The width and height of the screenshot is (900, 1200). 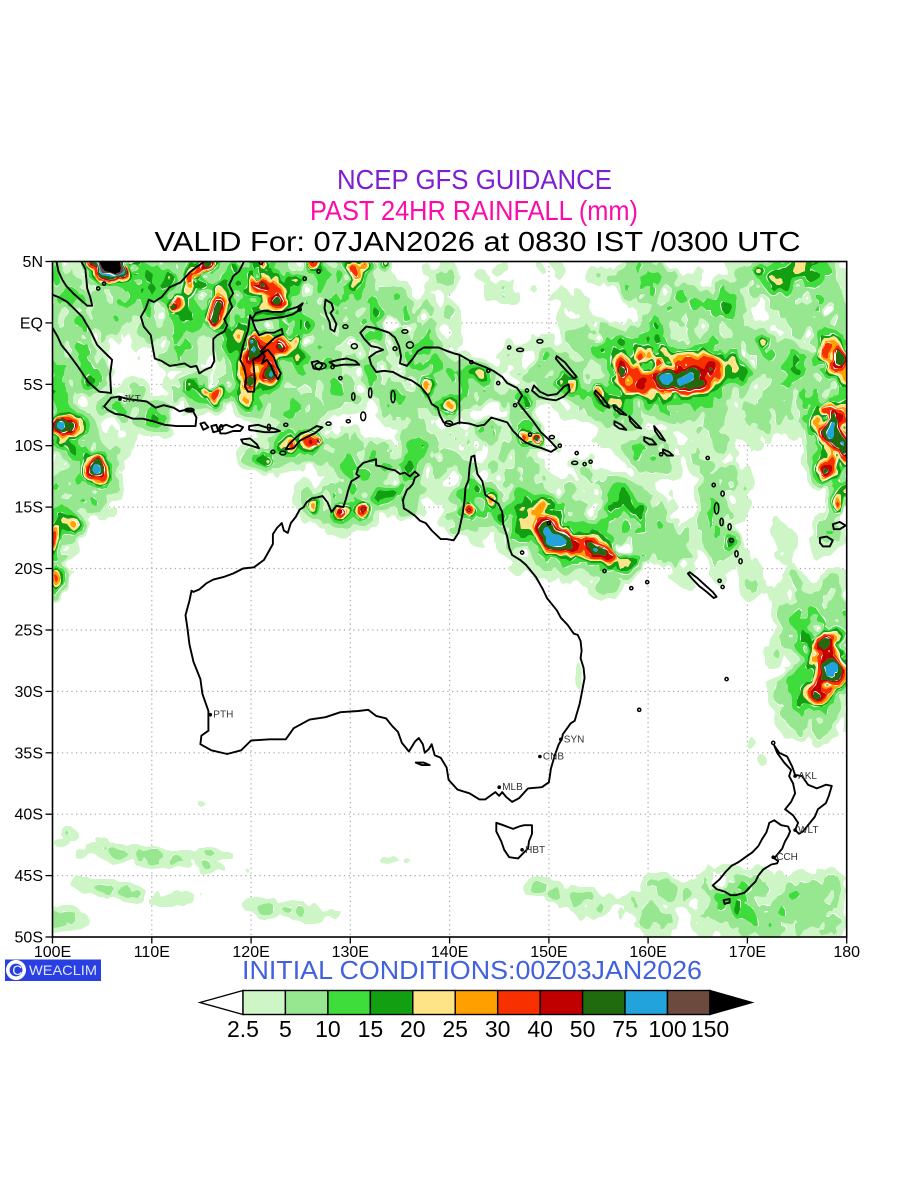 I want to click on svg-text: 35S, so click(x=29, y=753).